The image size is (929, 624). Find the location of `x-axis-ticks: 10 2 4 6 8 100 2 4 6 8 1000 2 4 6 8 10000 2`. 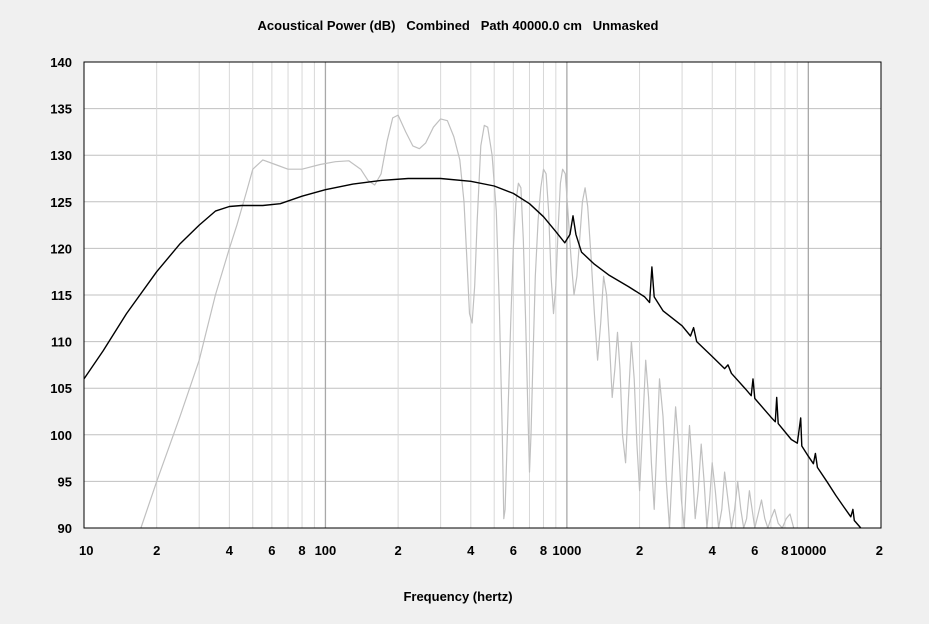

x-axis-ticks: 10 2 4 6 8 100 2 4 6 8 1000 2 4 6 8 10000 2 is located at coordinates (481, 550).